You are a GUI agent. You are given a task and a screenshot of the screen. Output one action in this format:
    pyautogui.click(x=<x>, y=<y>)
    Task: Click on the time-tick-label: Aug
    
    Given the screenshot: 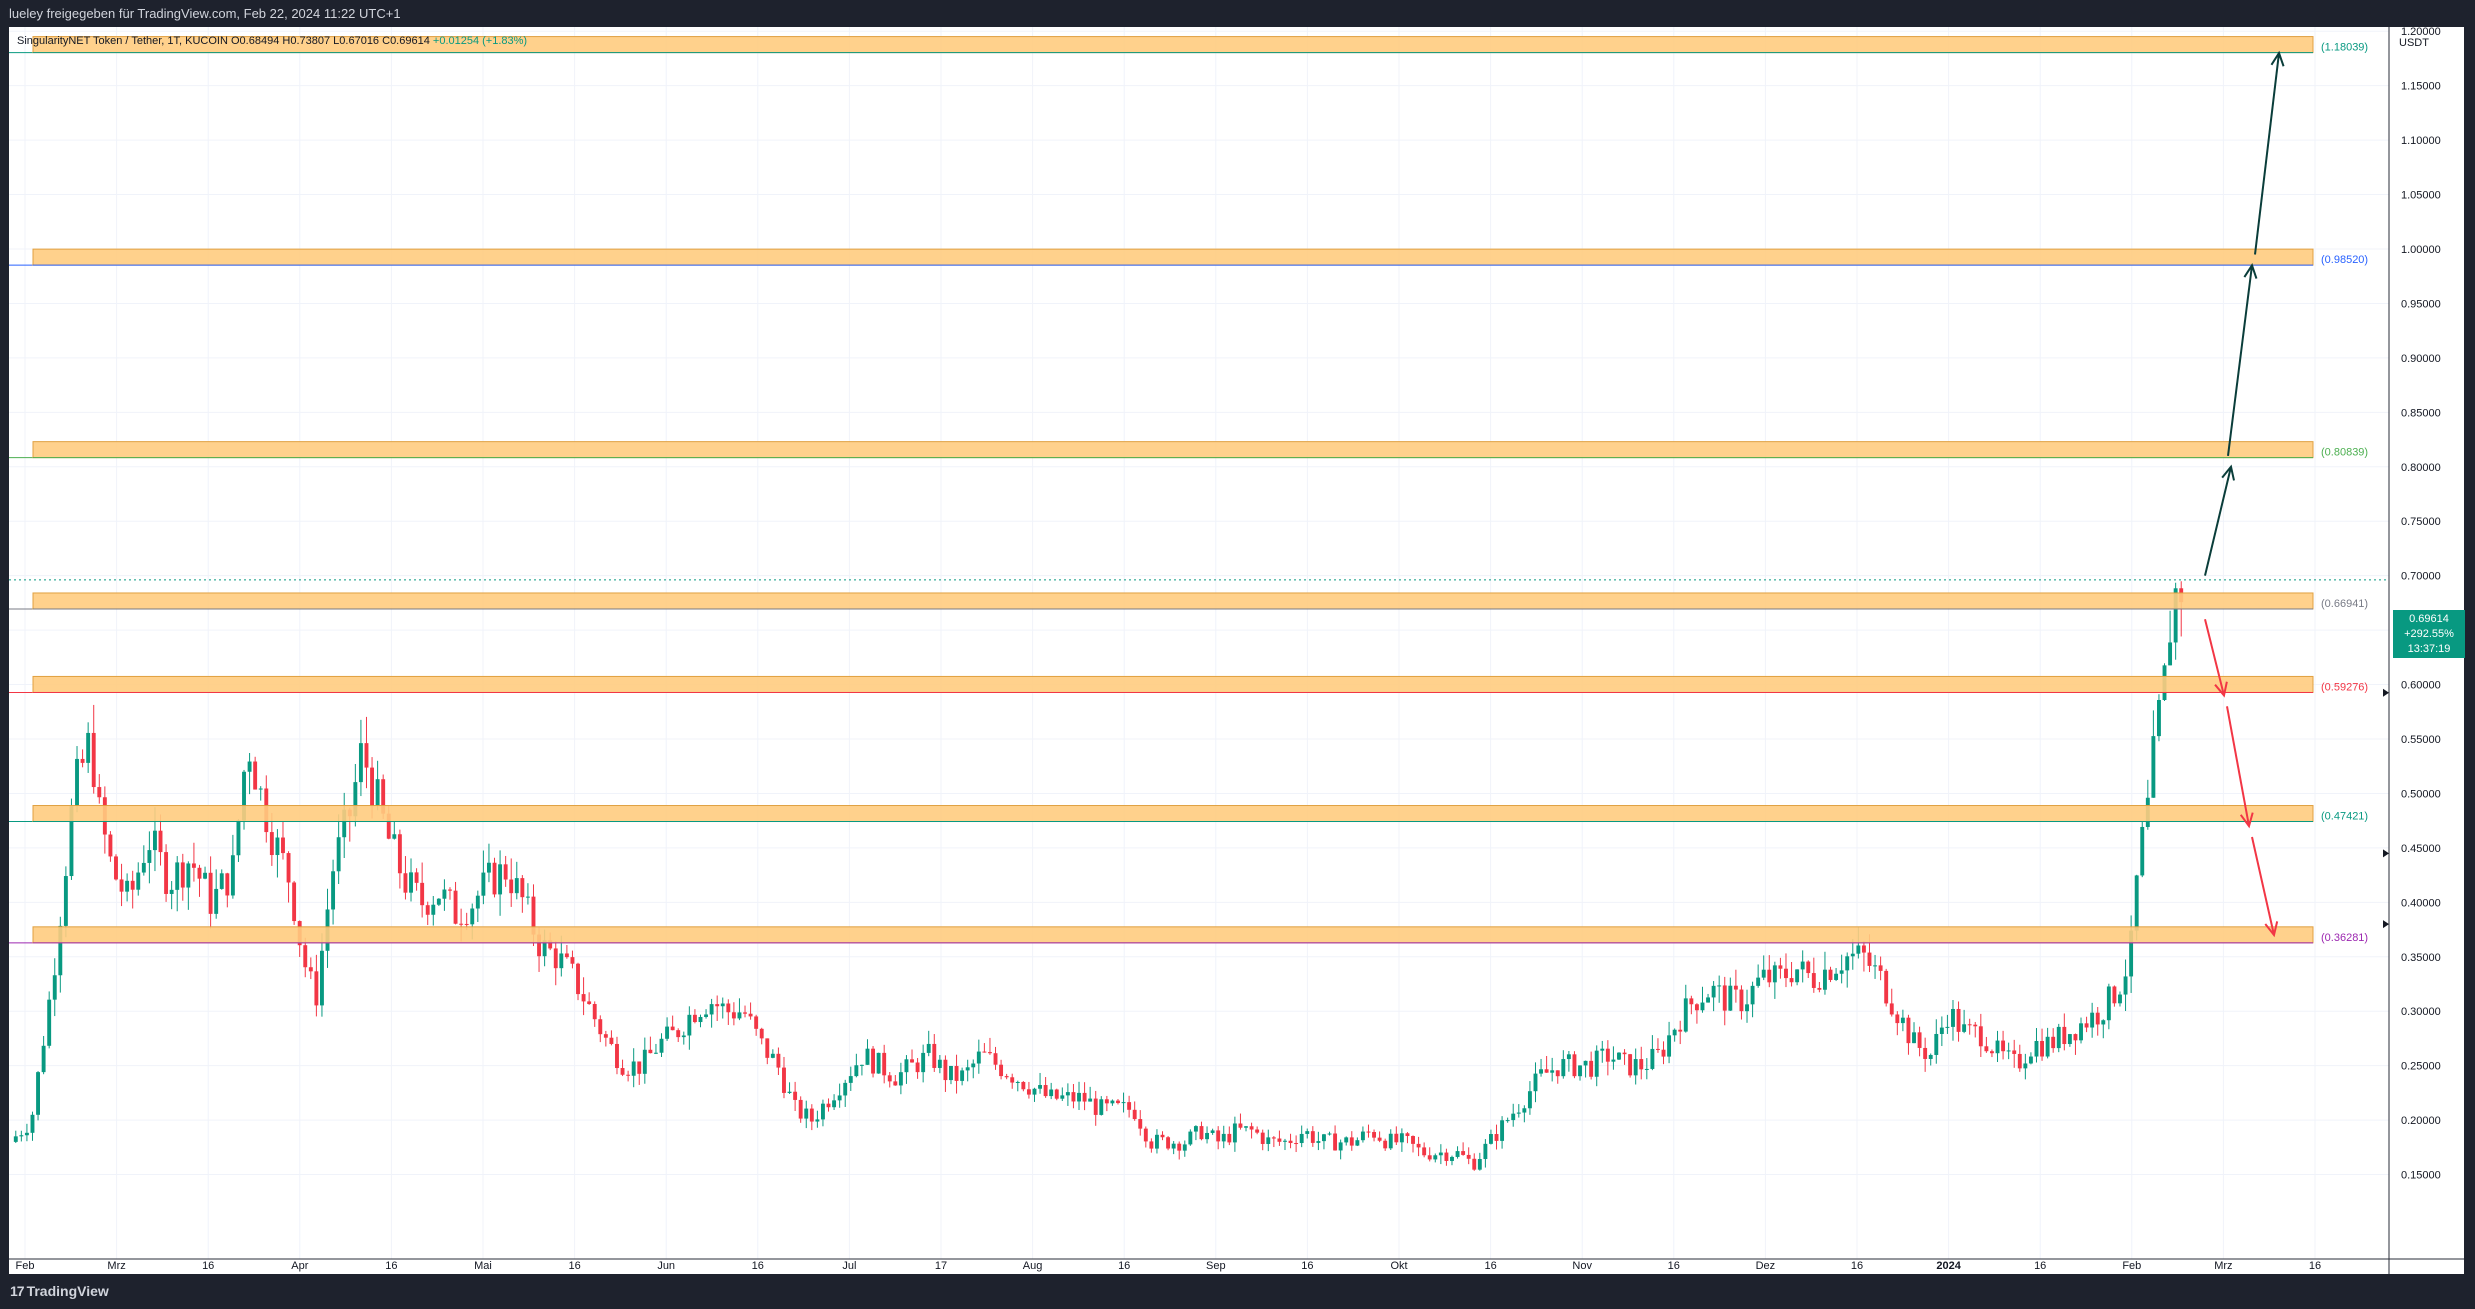 What is the action you would take?
    pyautogui.click(x=1033, y=1266)
    